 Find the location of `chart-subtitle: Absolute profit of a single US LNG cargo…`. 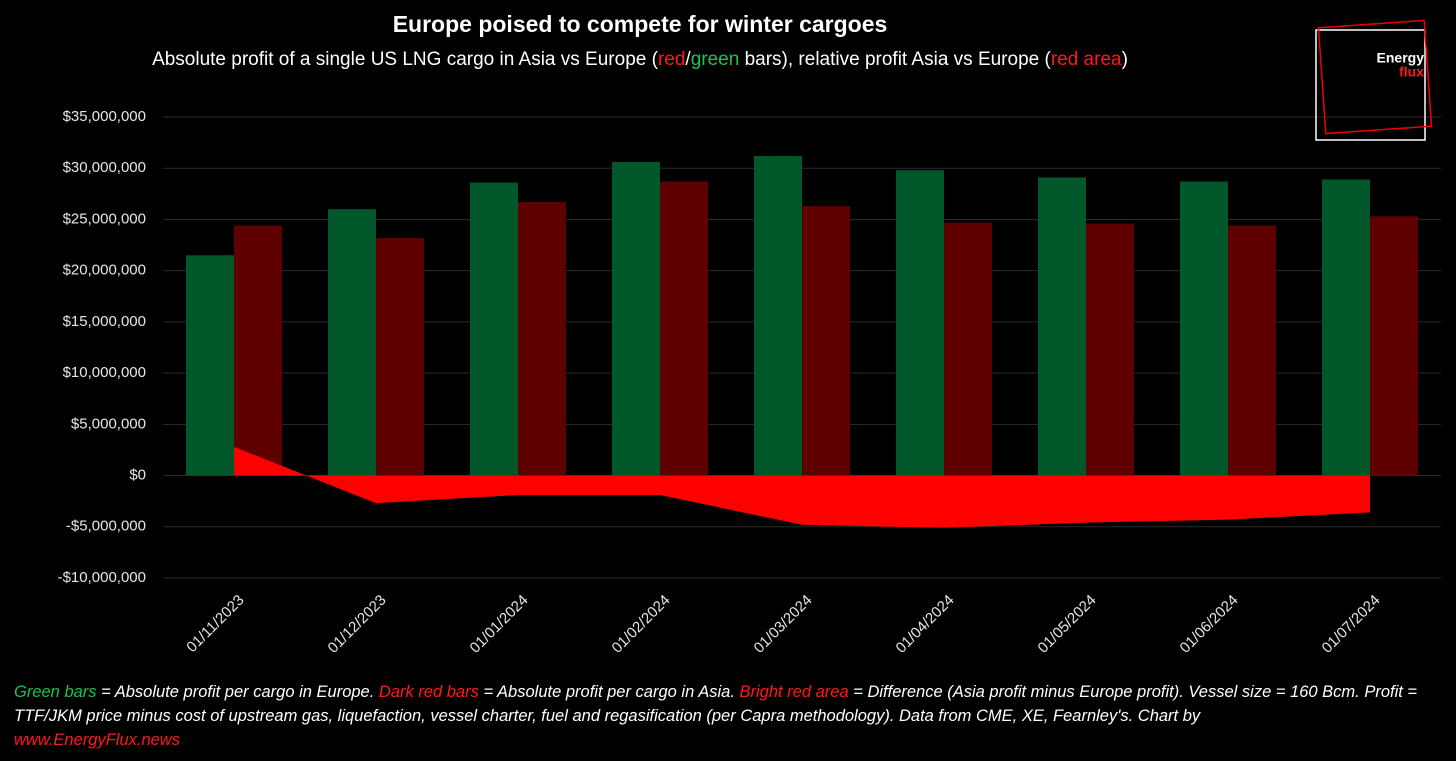

chart-subtitle: Absolute profit of a single US LNG cargo… is located at coordinates (640, 59).